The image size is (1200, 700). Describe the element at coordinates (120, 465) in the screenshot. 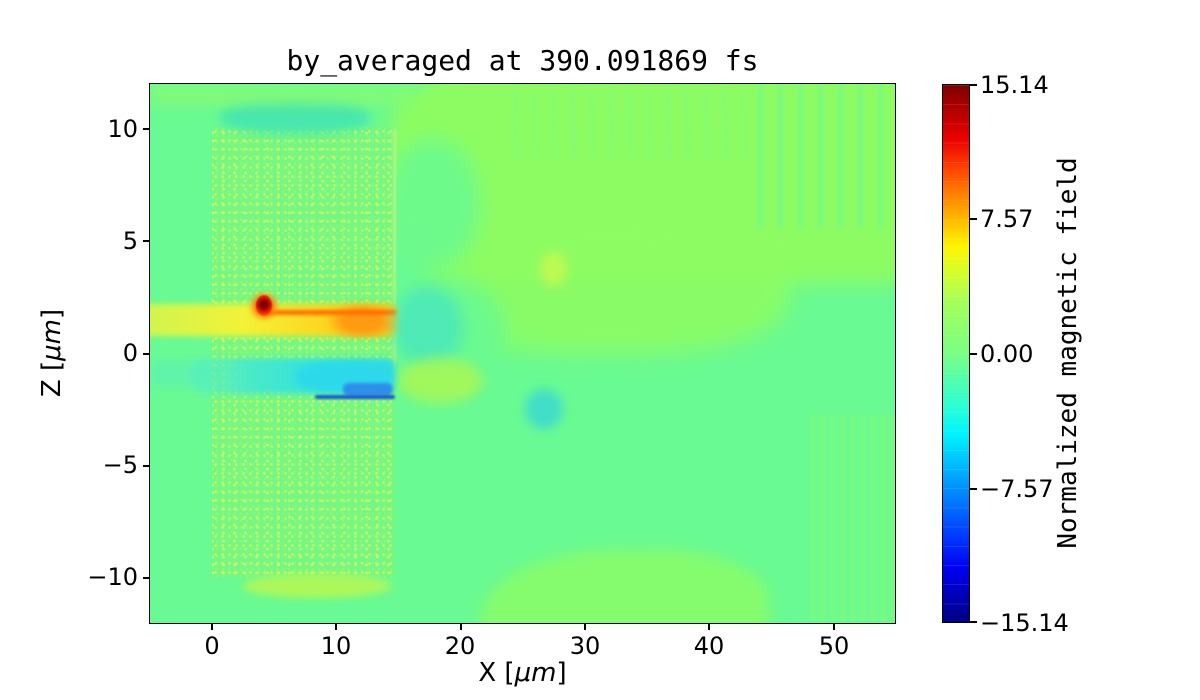

I see `y-tick-label: −5` at that location.